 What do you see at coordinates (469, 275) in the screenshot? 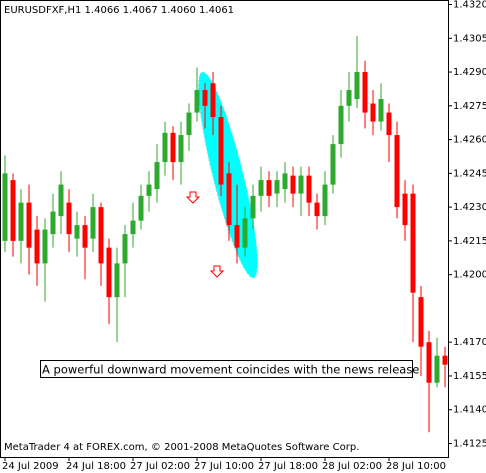
I see `y-tick-label: 1.4200` at bounding box center [469, 275].